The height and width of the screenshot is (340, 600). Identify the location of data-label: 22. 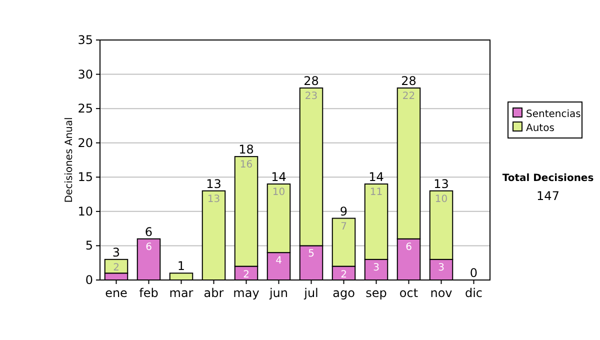
(409, 96).